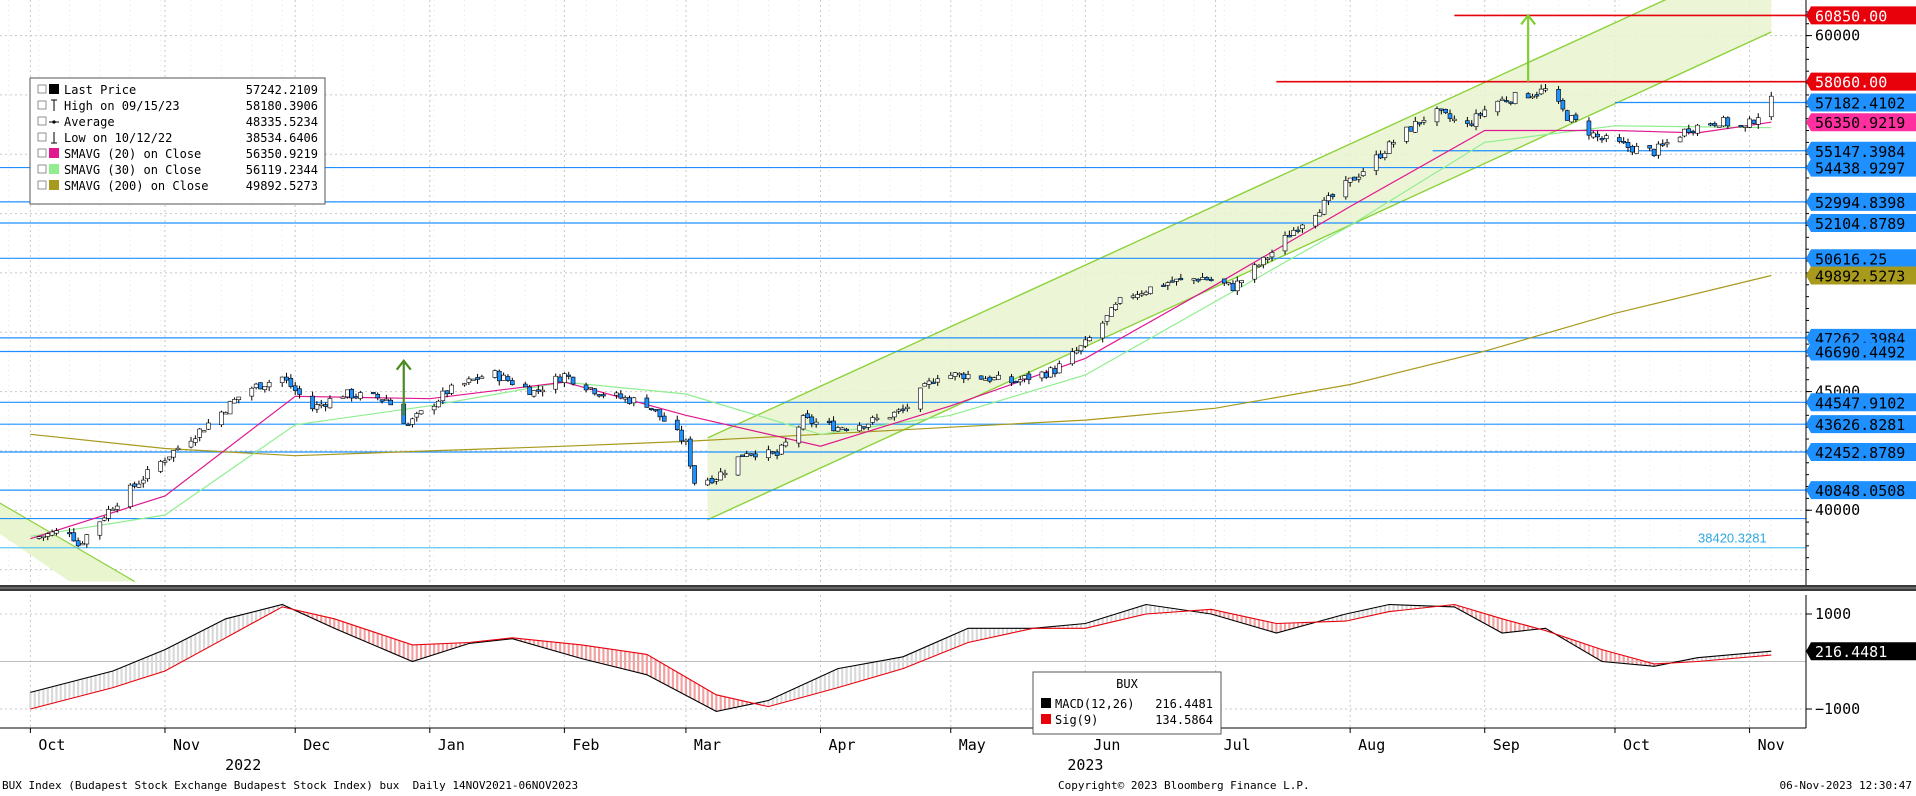 This screenshot has width=1916, height=796. Describe the element at coordinates (282, 154) in the screenshot. I see `legend-value: 56350.9219` at that location.